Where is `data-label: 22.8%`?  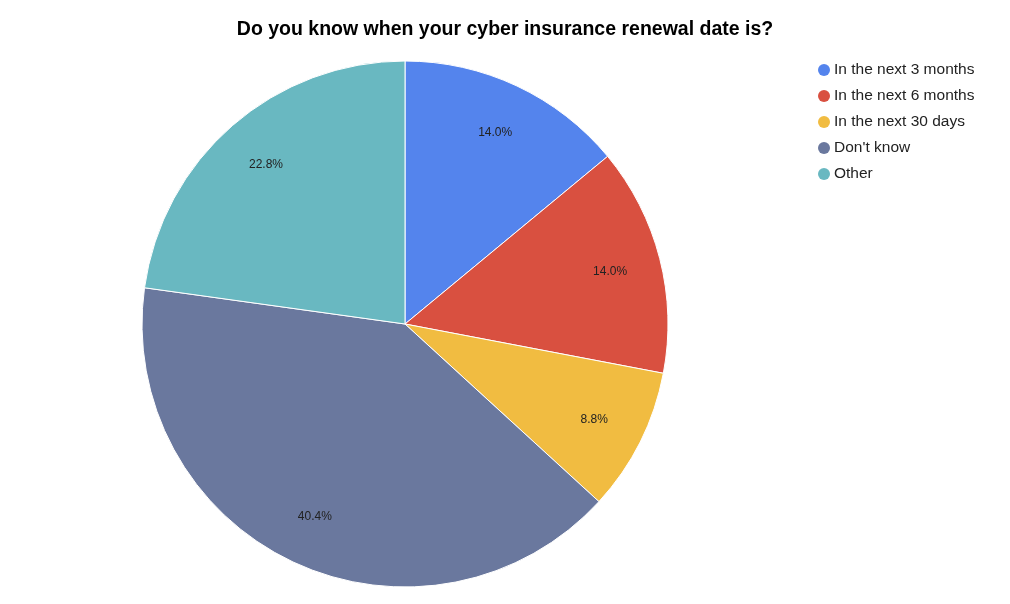 data-label: 22.8% is located at coordinates (266, 164).